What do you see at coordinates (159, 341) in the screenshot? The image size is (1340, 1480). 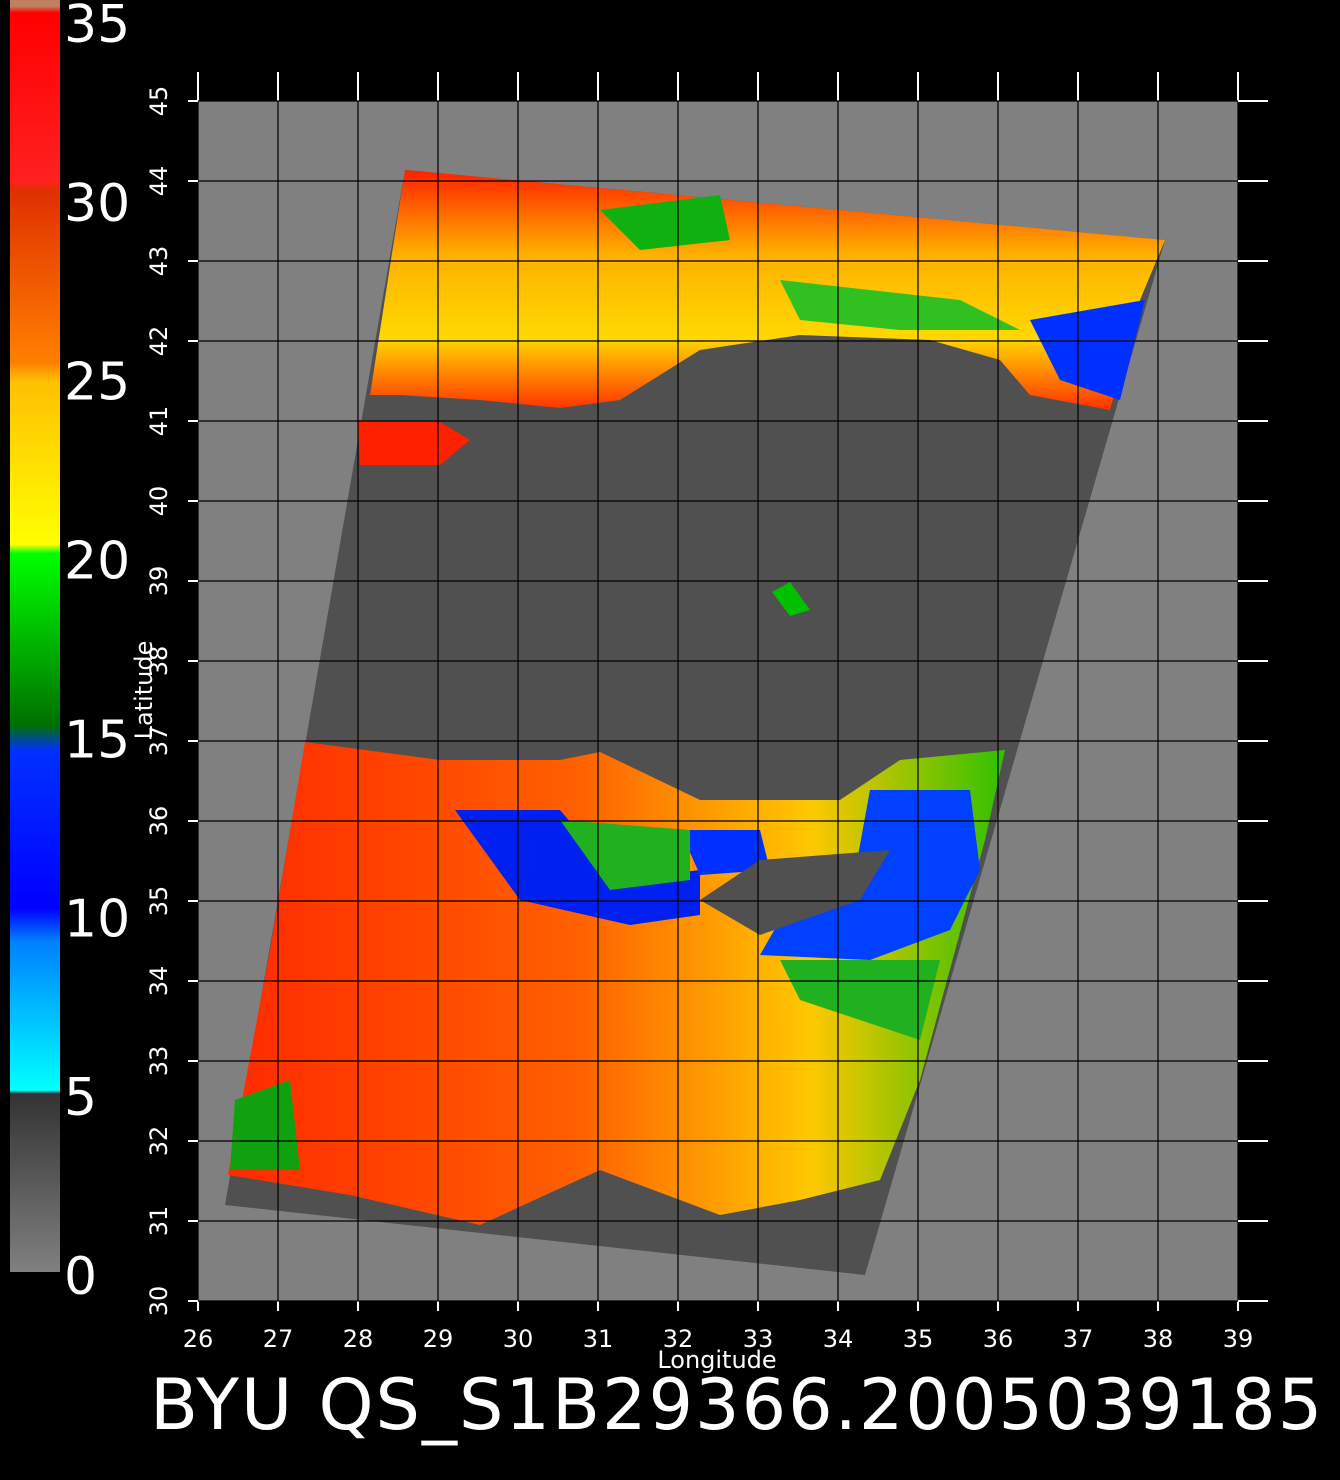 I see `y-tick-label: 42` at bounding box center [159, 341].